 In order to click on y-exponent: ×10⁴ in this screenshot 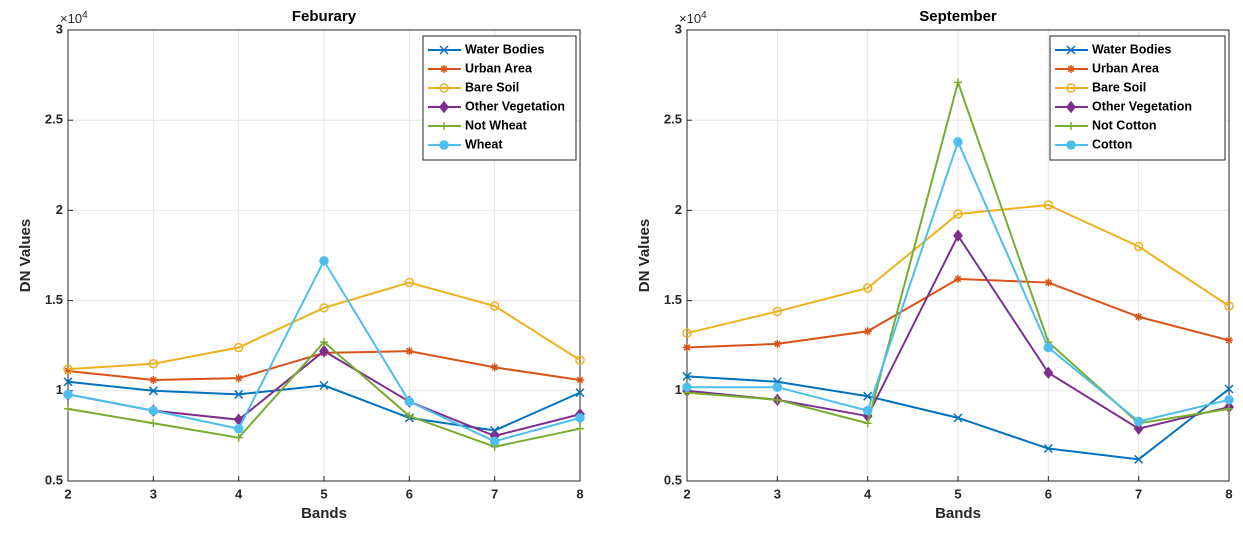, I will do `click(693, 18)`.